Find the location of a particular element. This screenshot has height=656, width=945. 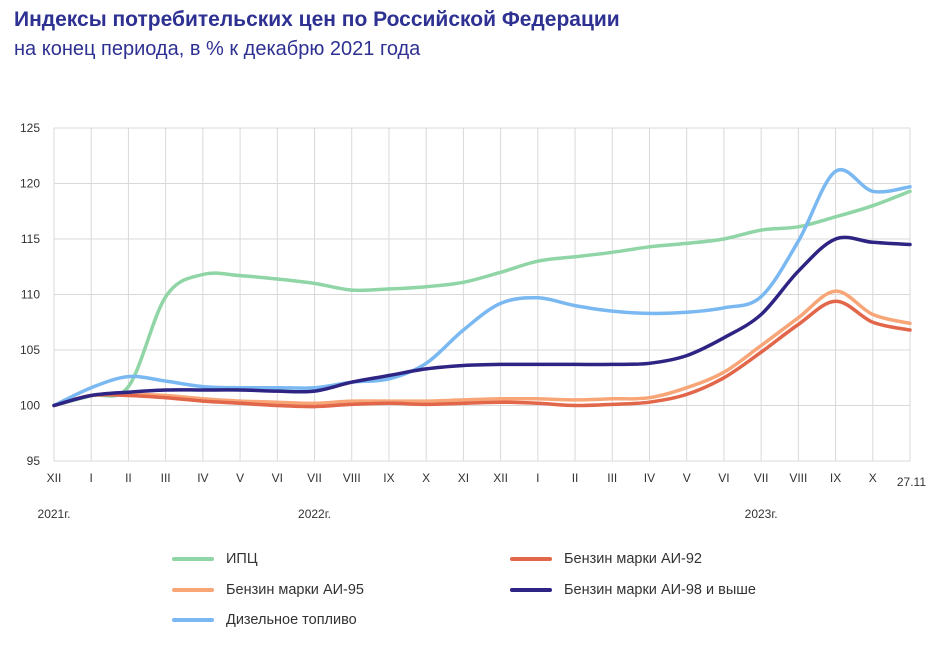

legend-item: Бензин марки АИ-98 и выше is located at coordinates (633, 590).